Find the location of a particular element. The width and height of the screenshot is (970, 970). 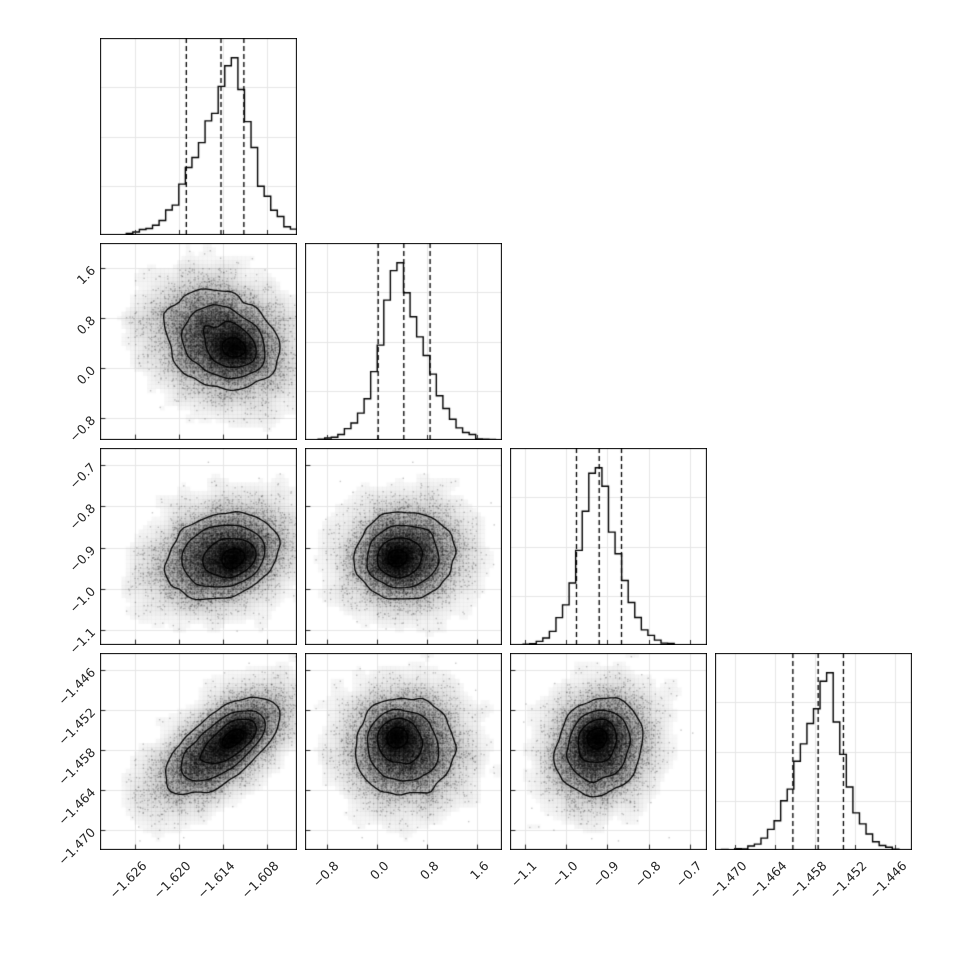

panel-hist-p4 is located at coordinates (813, 751).